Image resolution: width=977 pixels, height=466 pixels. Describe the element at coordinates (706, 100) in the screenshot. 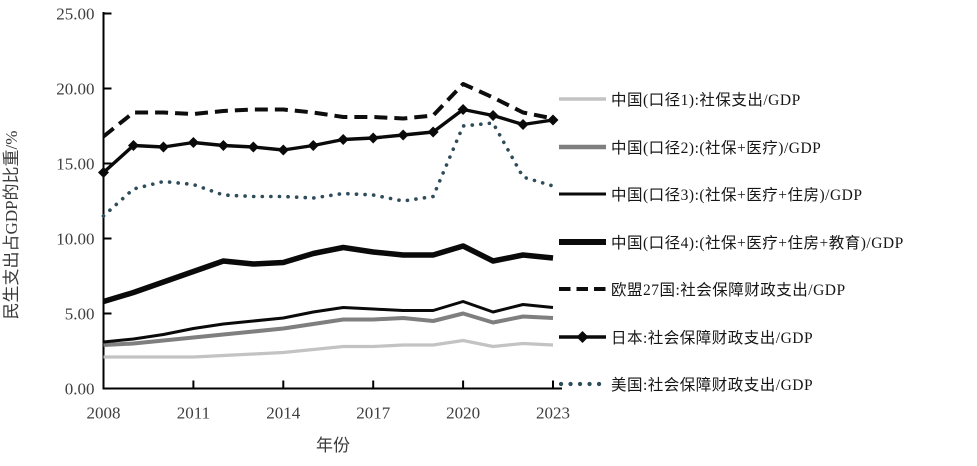

I see `legend-label: 中国(口径1):社保支出/GDP` at that location.